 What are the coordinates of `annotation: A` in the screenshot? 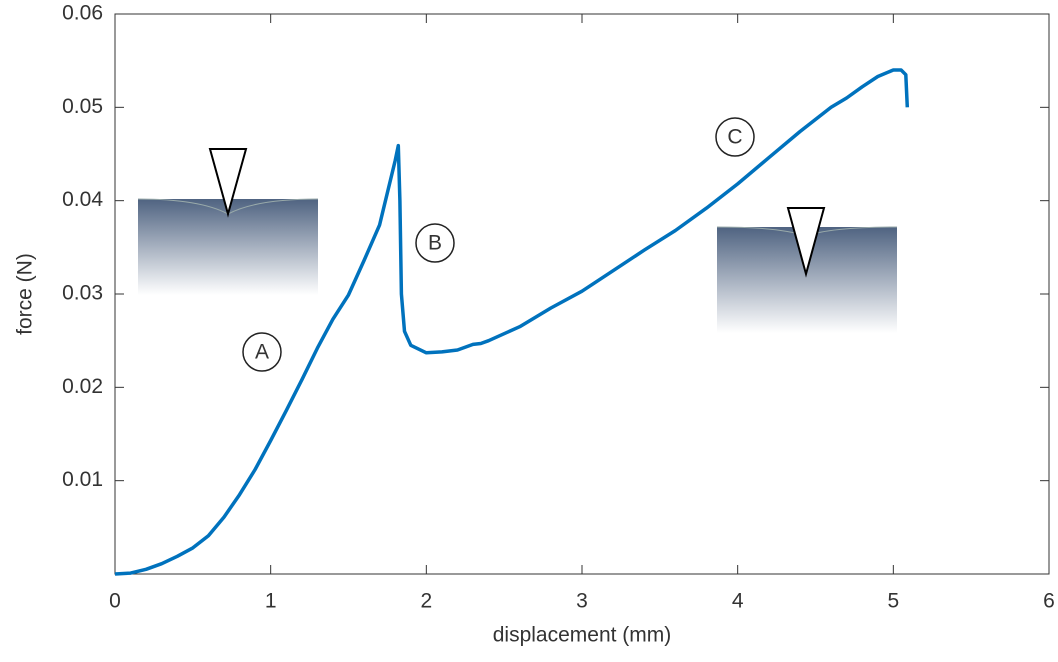 It's located at (262, 352).